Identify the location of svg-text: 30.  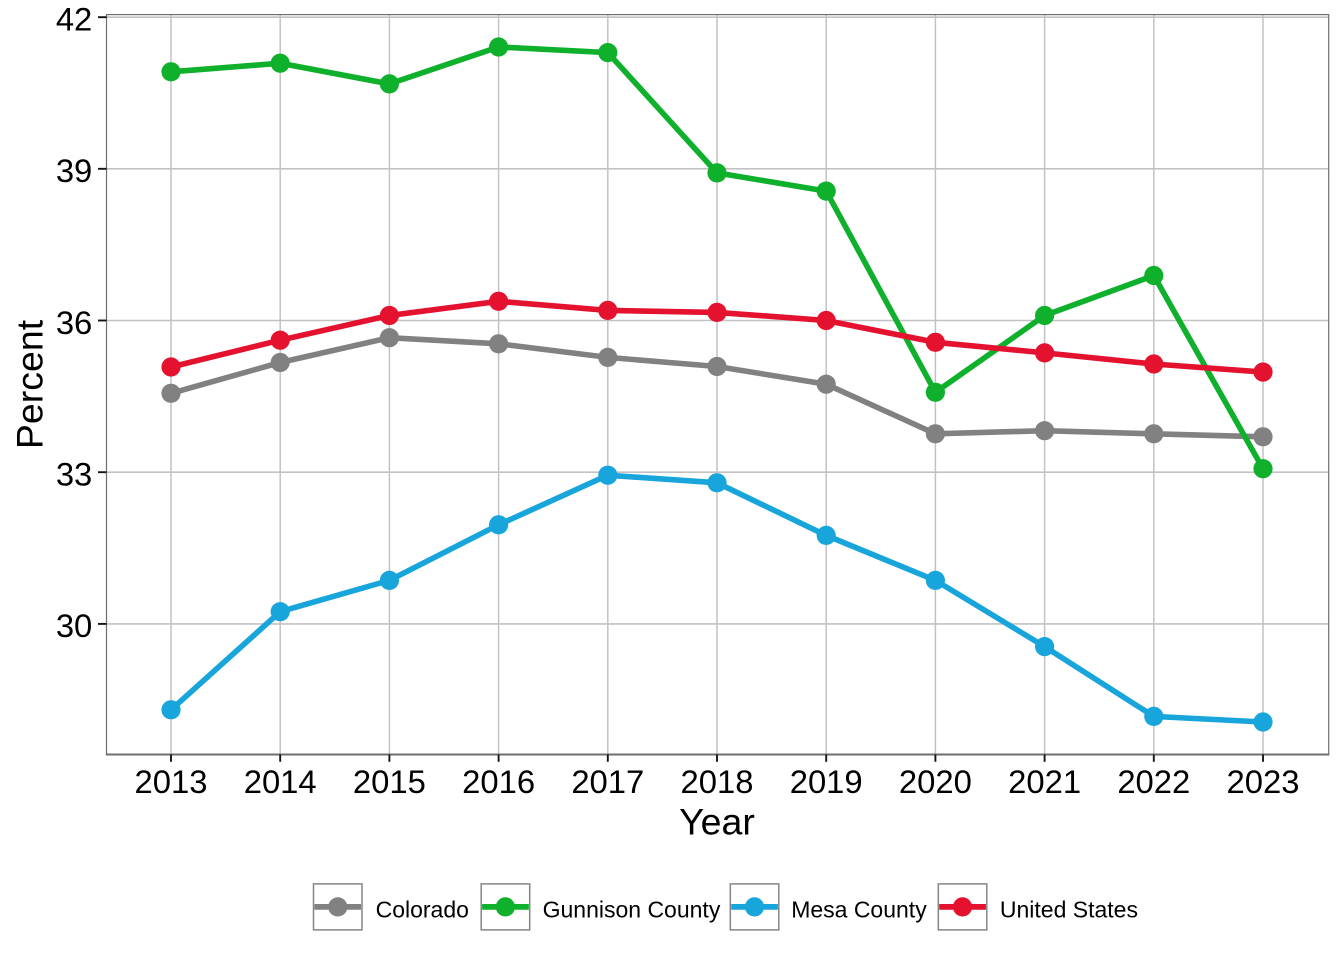
(74, 625).